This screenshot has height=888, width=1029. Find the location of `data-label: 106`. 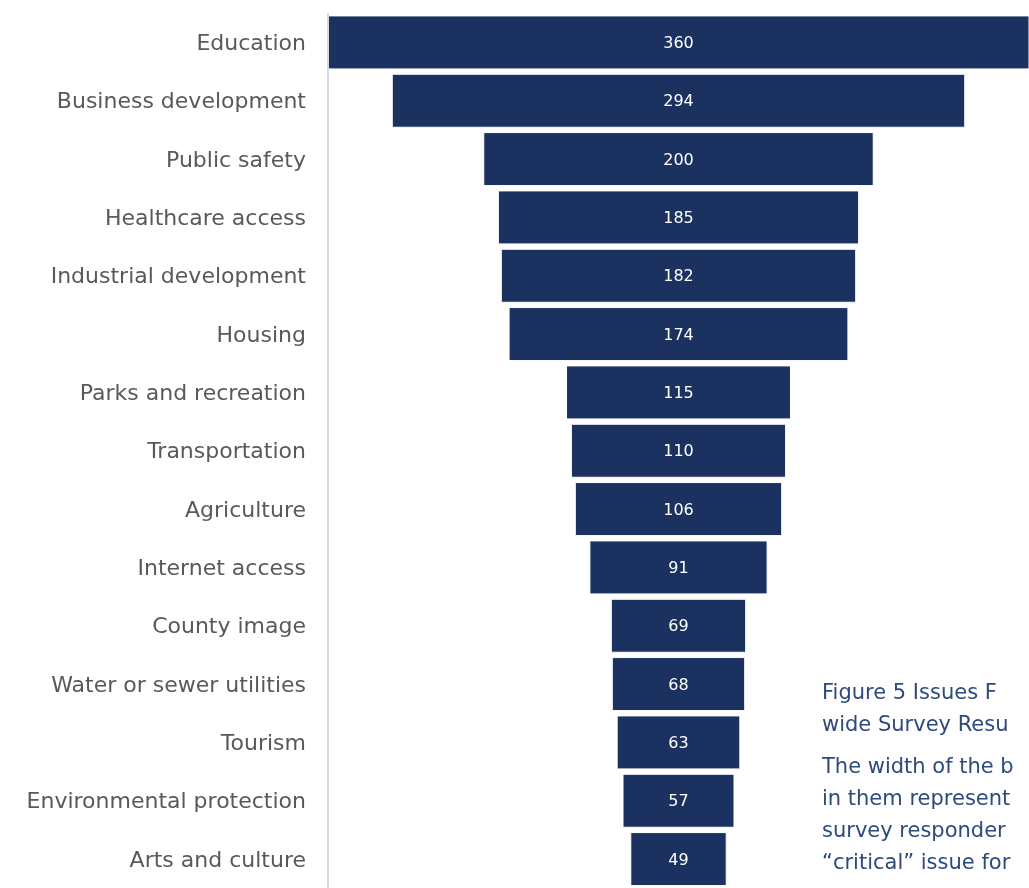

data-label: 106 is located at coordinates (678, 509).